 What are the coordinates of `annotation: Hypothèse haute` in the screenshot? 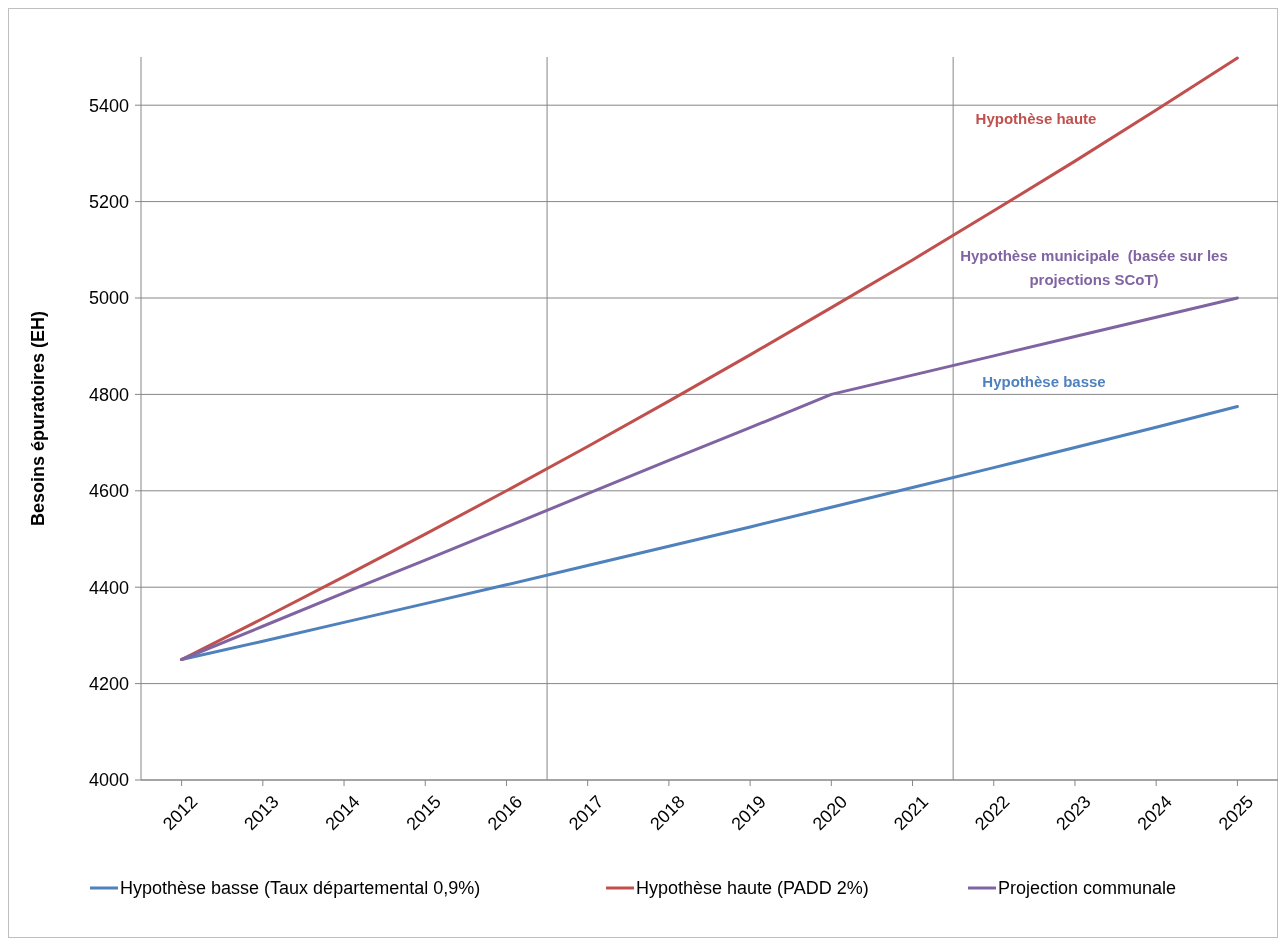 It's located at (1036, 118).